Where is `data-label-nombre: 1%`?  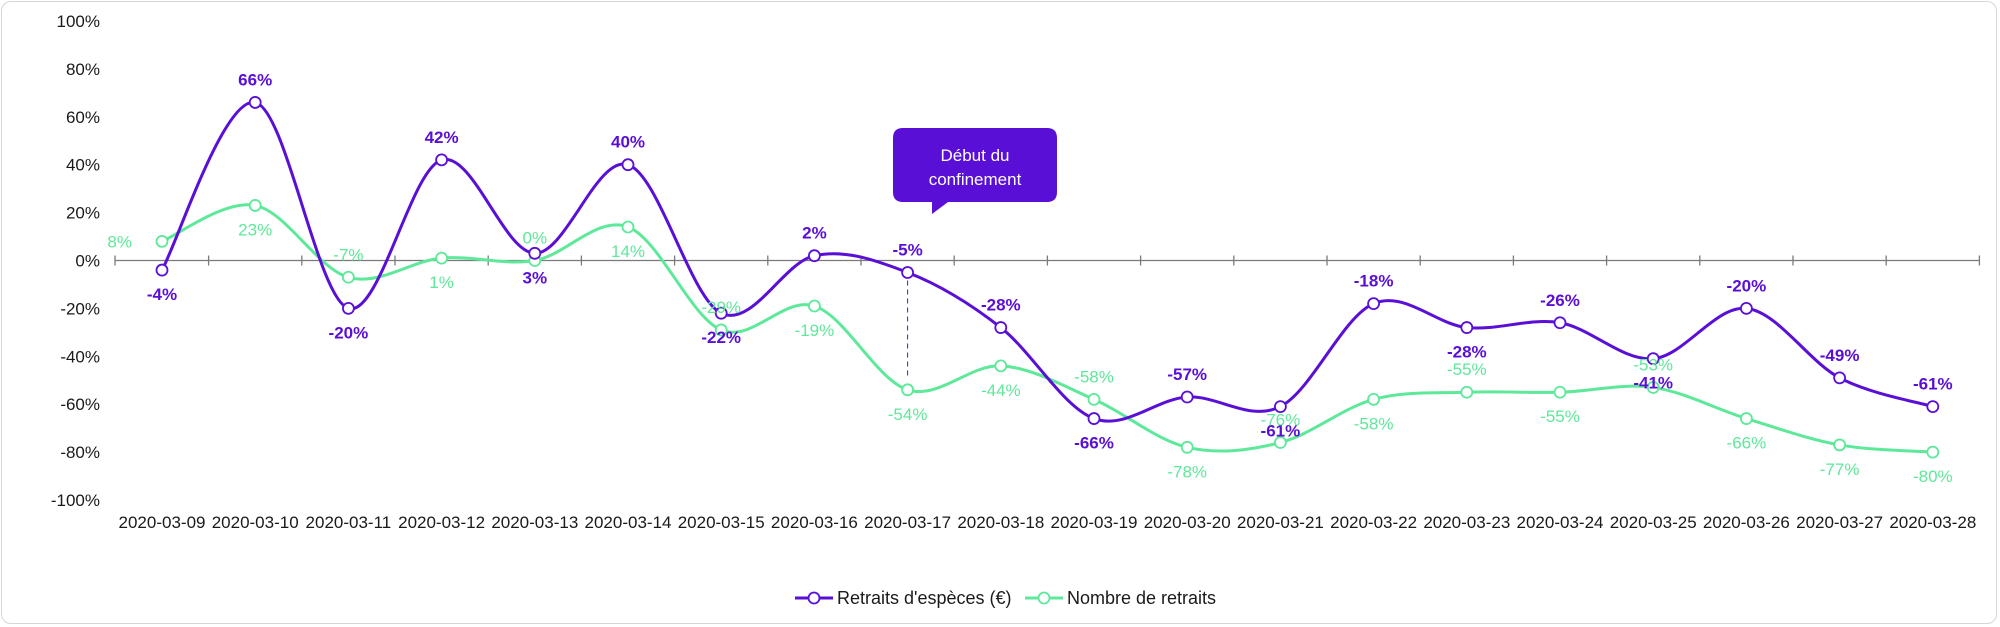 data-label-nombre: 1% is located at coordinates (441, 282).